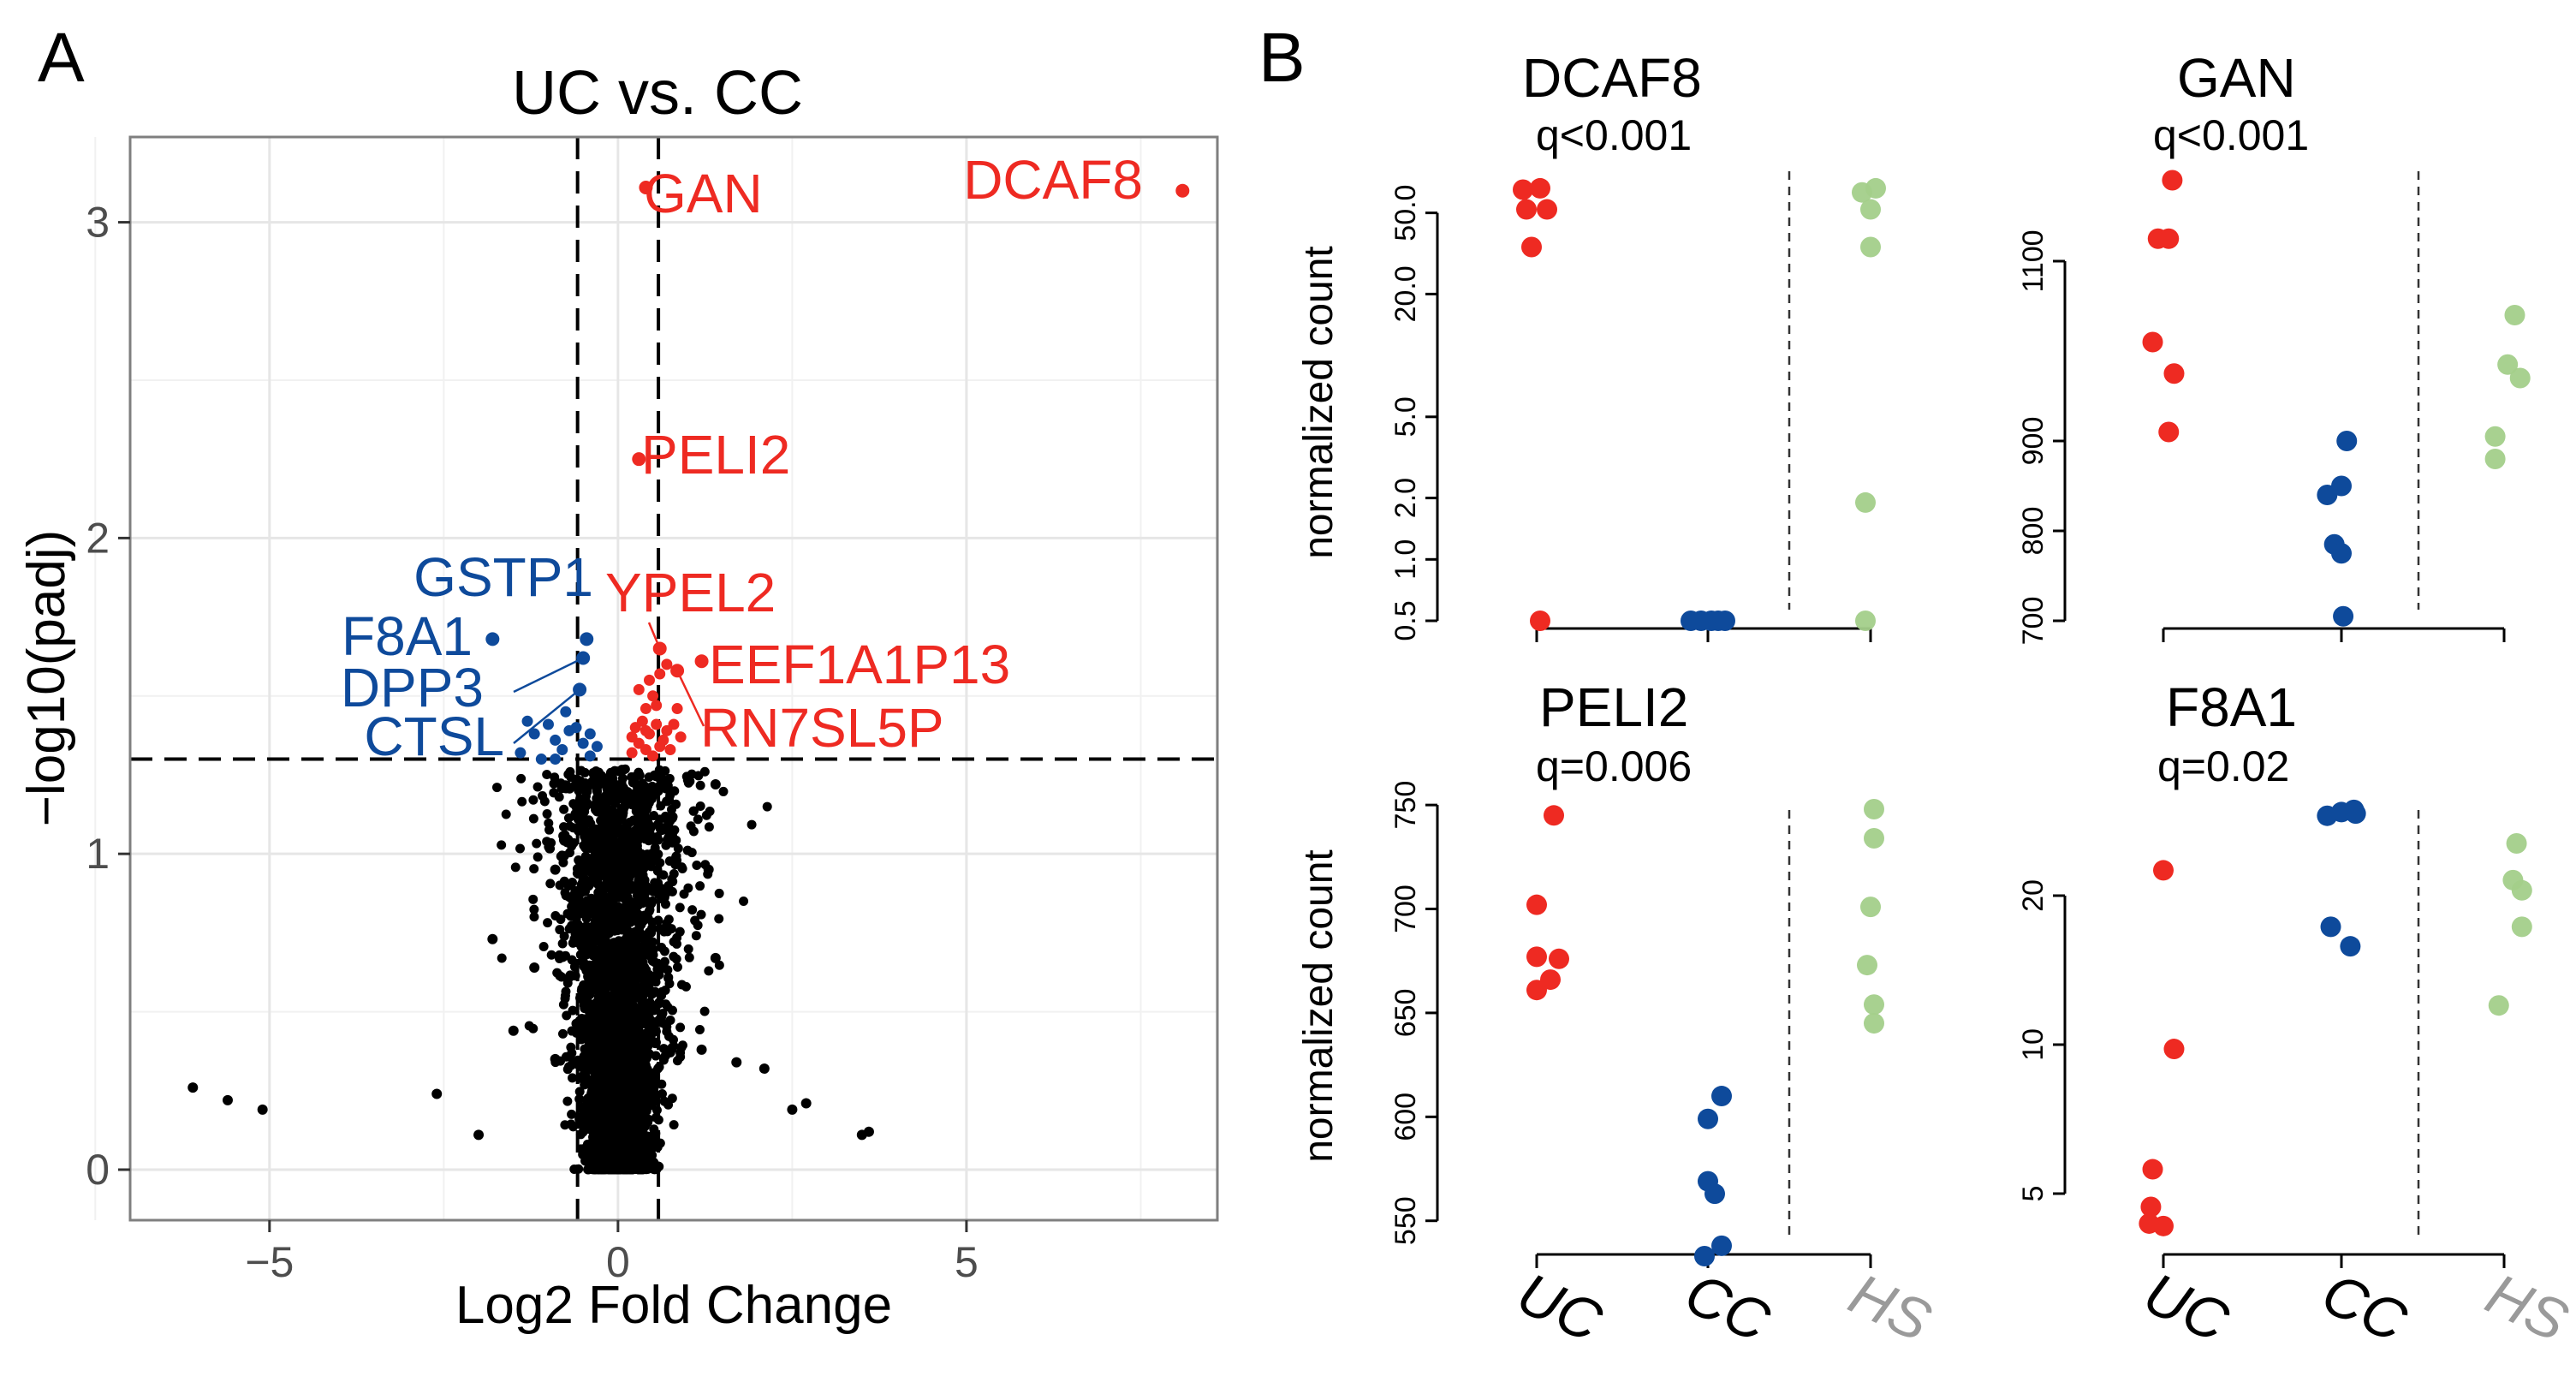 The height and width of the screenshot is (1388, 2576). Describe the element at coordinates (412, 687) in the screenshot. I see `gene-label-dpp3: DPP3` at that location.